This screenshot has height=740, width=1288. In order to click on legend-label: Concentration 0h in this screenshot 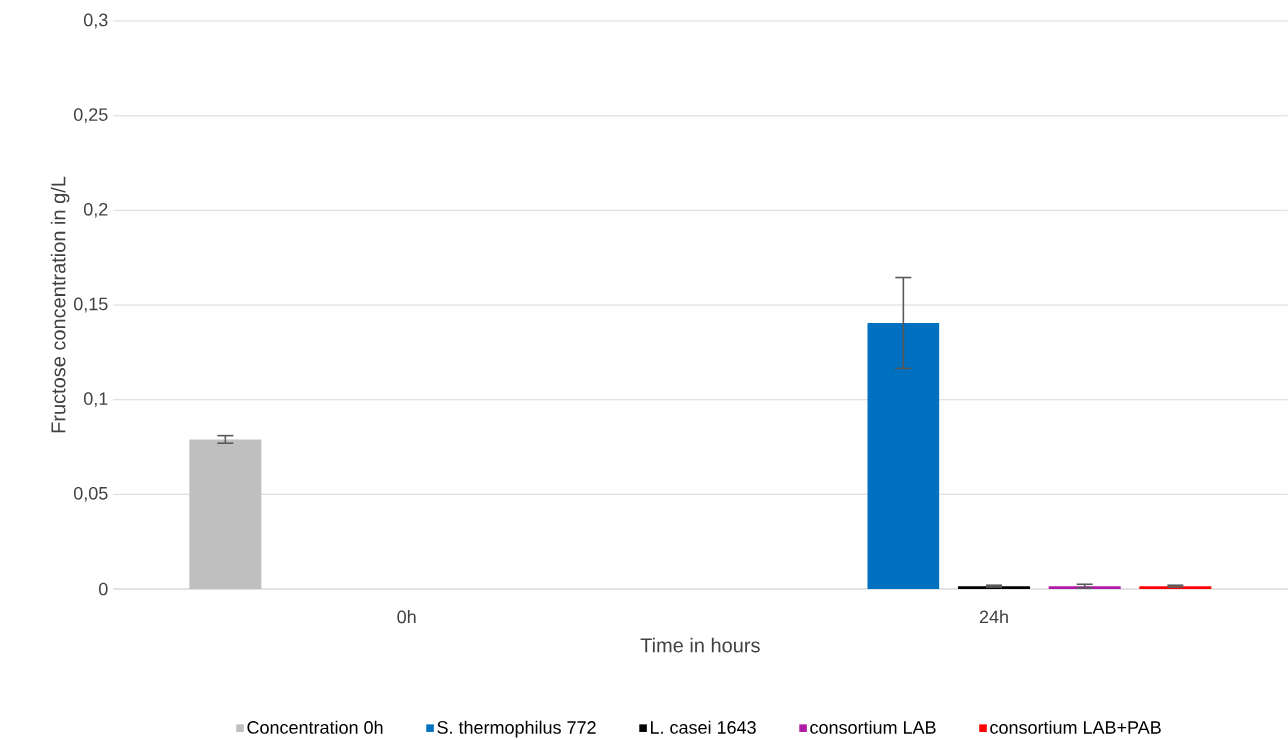, I will do `click(315, 727)`.